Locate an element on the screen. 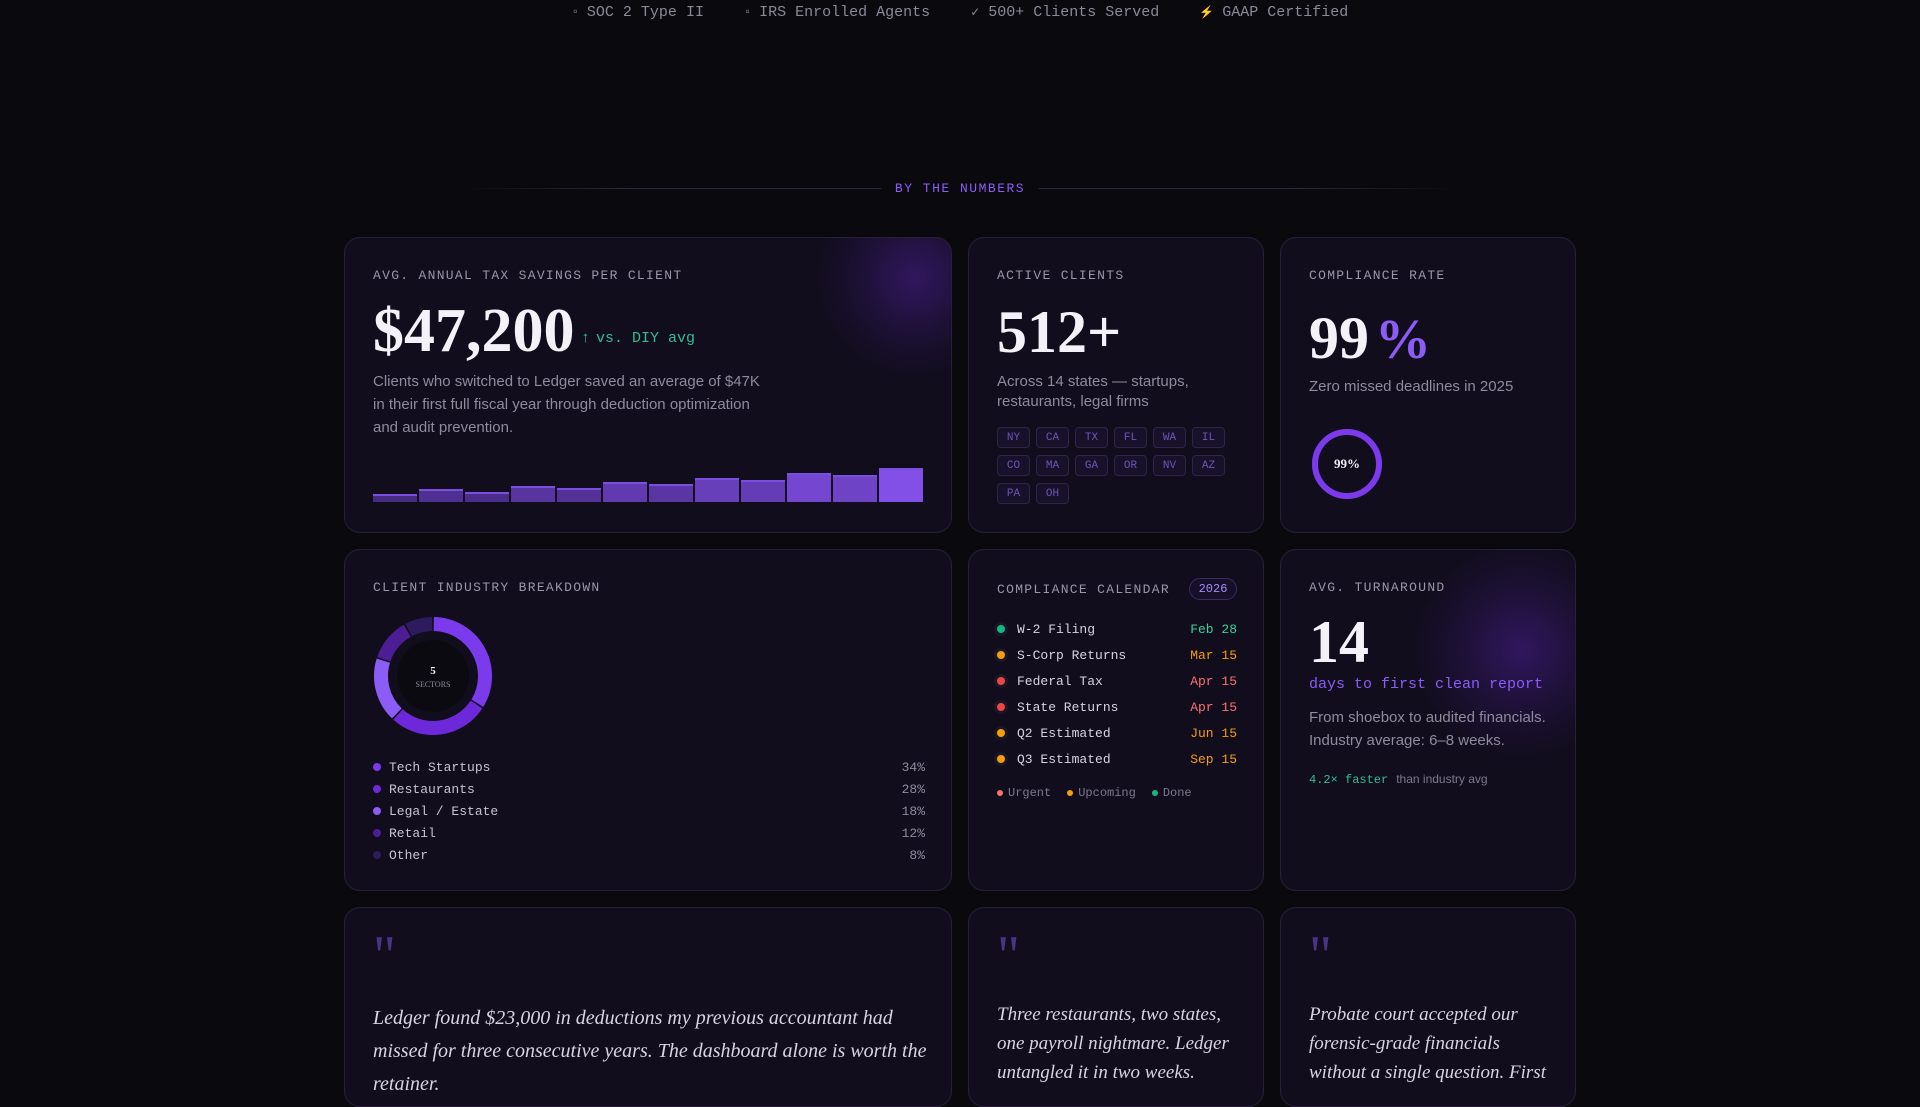 This screenshot has width=1920, height=1107. status-key-item: Done is located at coordinates (1171, 793).